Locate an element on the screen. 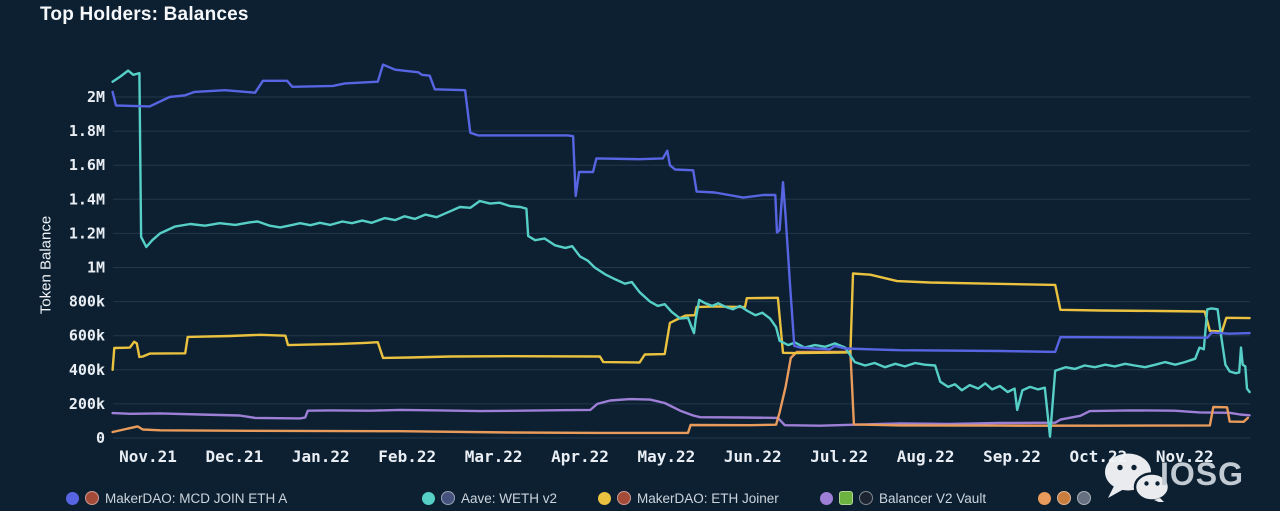 The width and height of the screenshot is (1280, 511). y-tick-label: 1M is located at coordinates (96, 268).